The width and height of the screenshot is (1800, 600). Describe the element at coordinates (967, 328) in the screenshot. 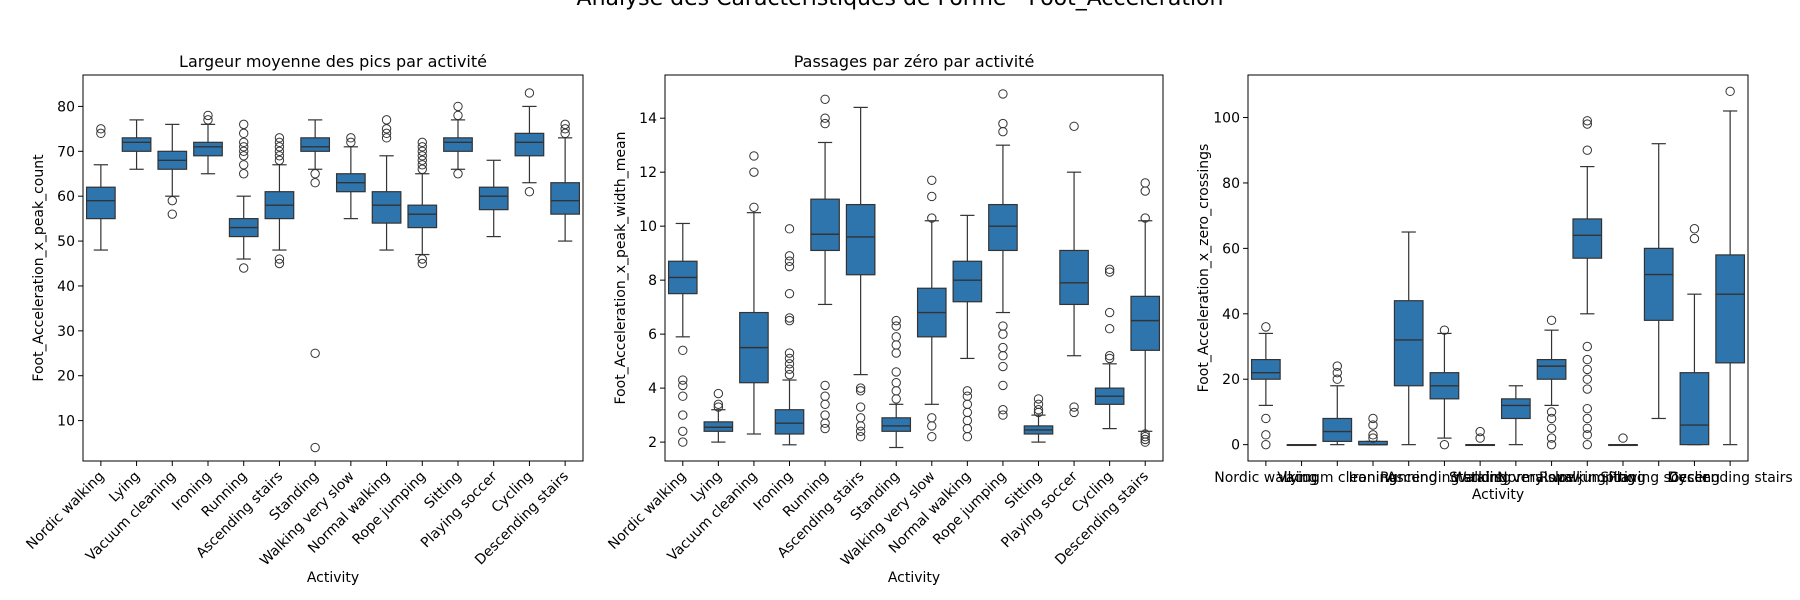

I see `box-normal-walking` at that location.